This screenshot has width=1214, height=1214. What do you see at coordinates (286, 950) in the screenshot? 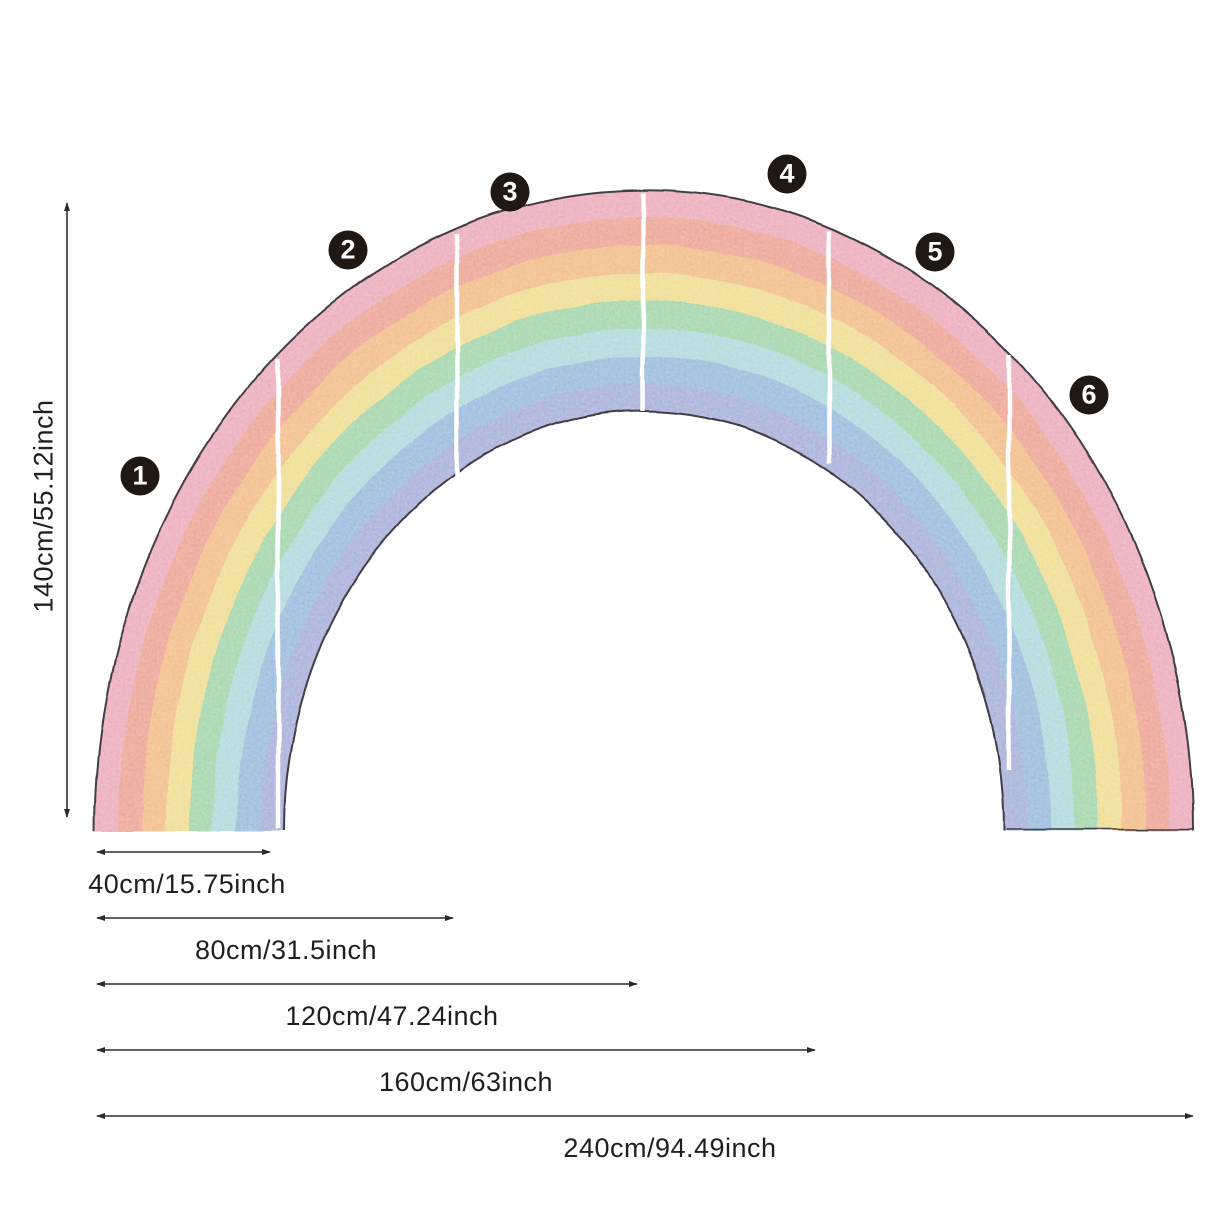
I see `width-dimension-label-80cm: 80cm/31.5inch` at bounding box center [286, 950].